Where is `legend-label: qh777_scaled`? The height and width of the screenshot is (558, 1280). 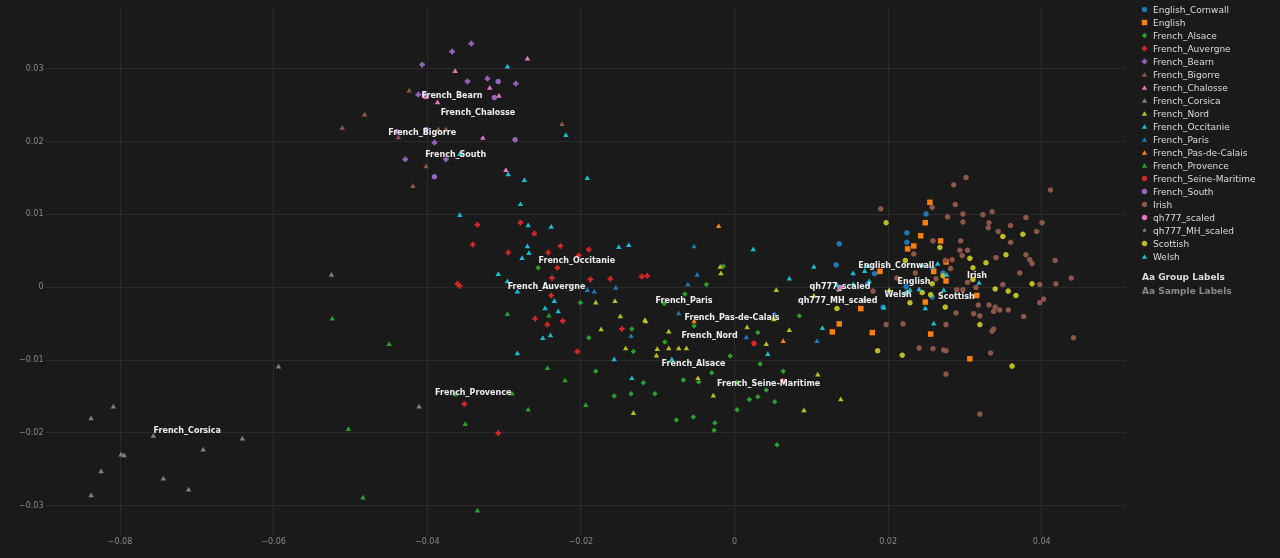
legend-label: qh777_scaled is located at coordinates (1184, 217).